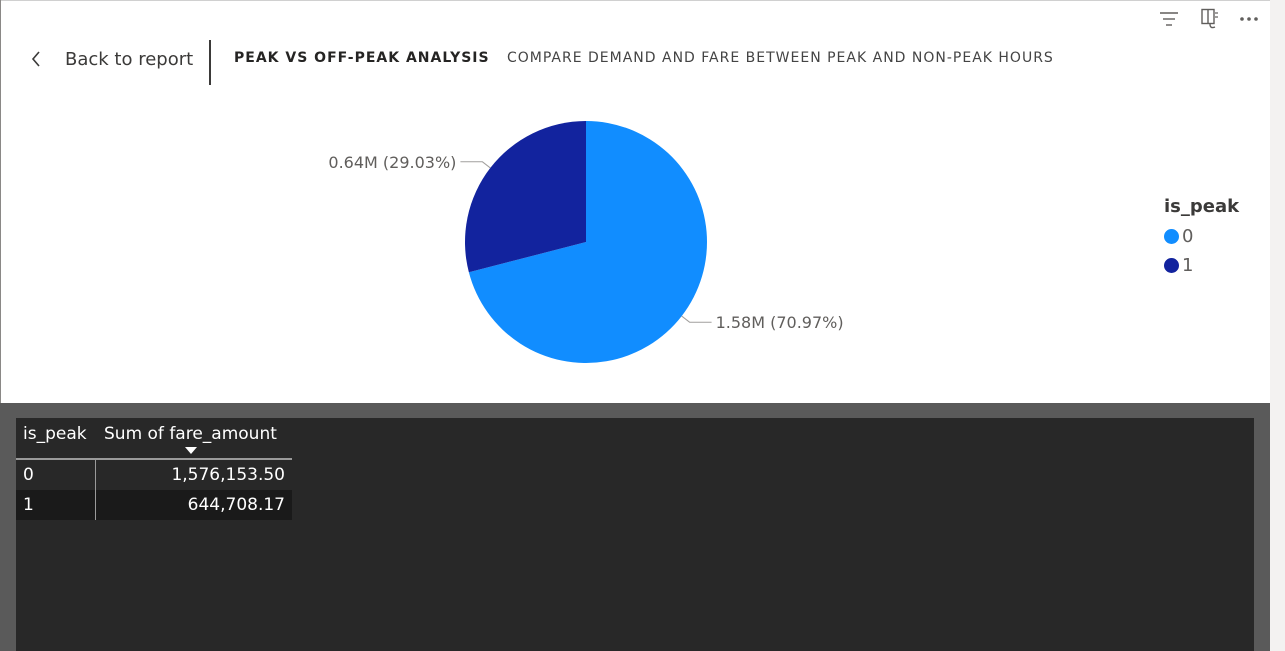 This screenshot has width=1285, height=651. What do you see at coordinates (56, 475) in the screenshot?
I see `table-cell-is-peak: 0` at bounding box center [56, 475].